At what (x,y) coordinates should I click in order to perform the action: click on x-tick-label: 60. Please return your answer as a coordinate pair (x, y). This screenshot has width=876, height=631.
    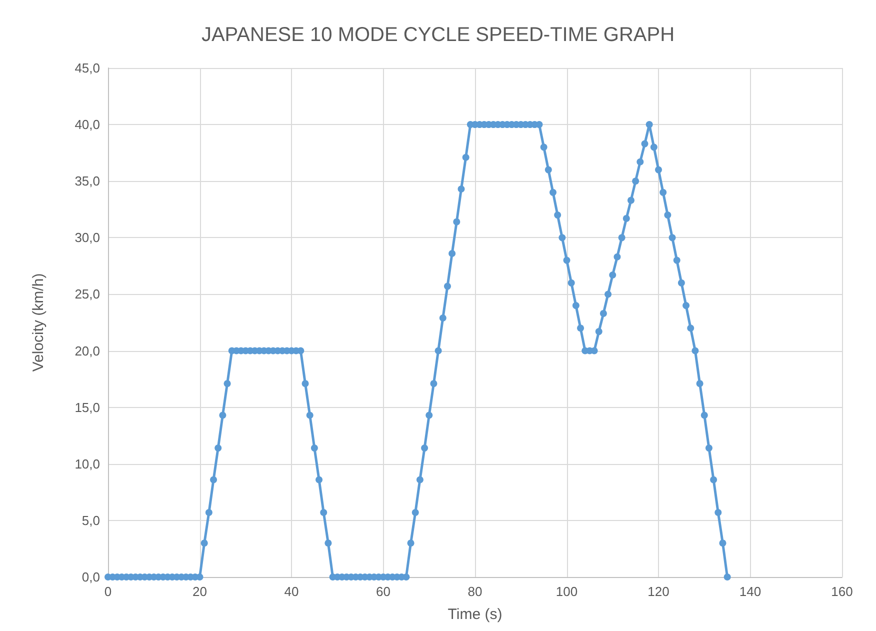
    Looking at the image, I should click on (383, 591).